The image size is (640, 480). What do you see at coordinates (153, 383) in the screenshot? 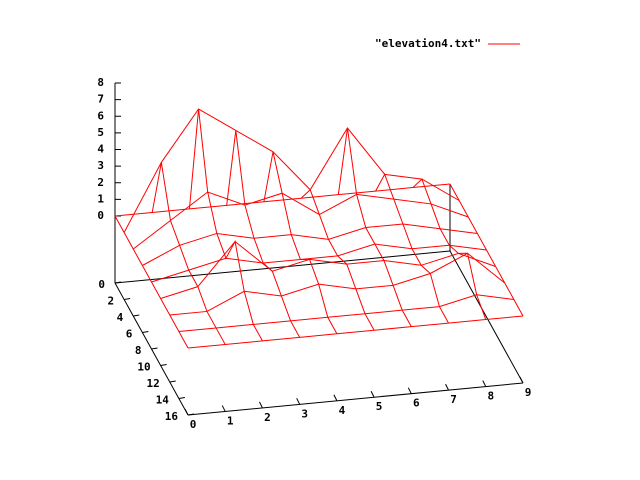
I see `y-tick-label: 12` at bounding box center [153, 383].